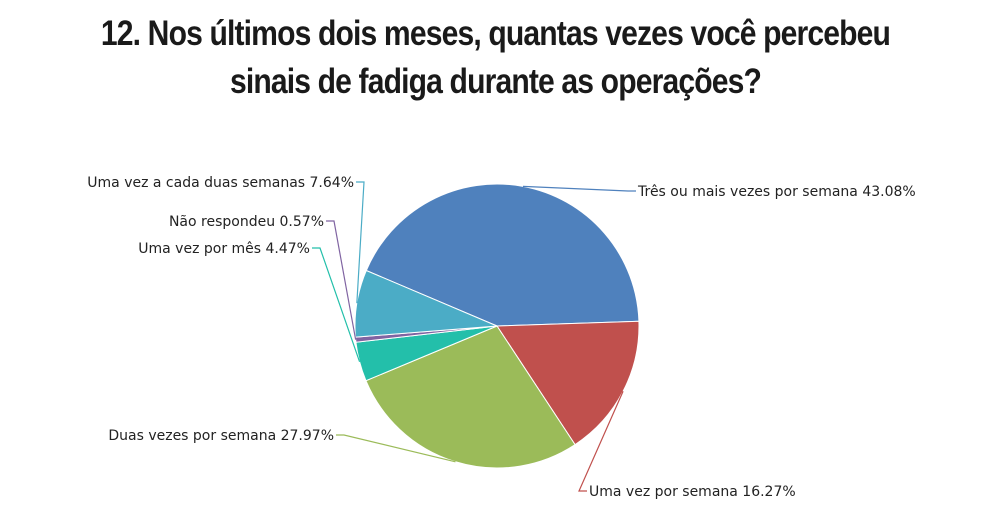 The image size is (991, 513). Describe the element at coordinates (495, 81) in the screenshot. I see `chart-title-line-2: sinais de fadiga durante as operações?` at that location.